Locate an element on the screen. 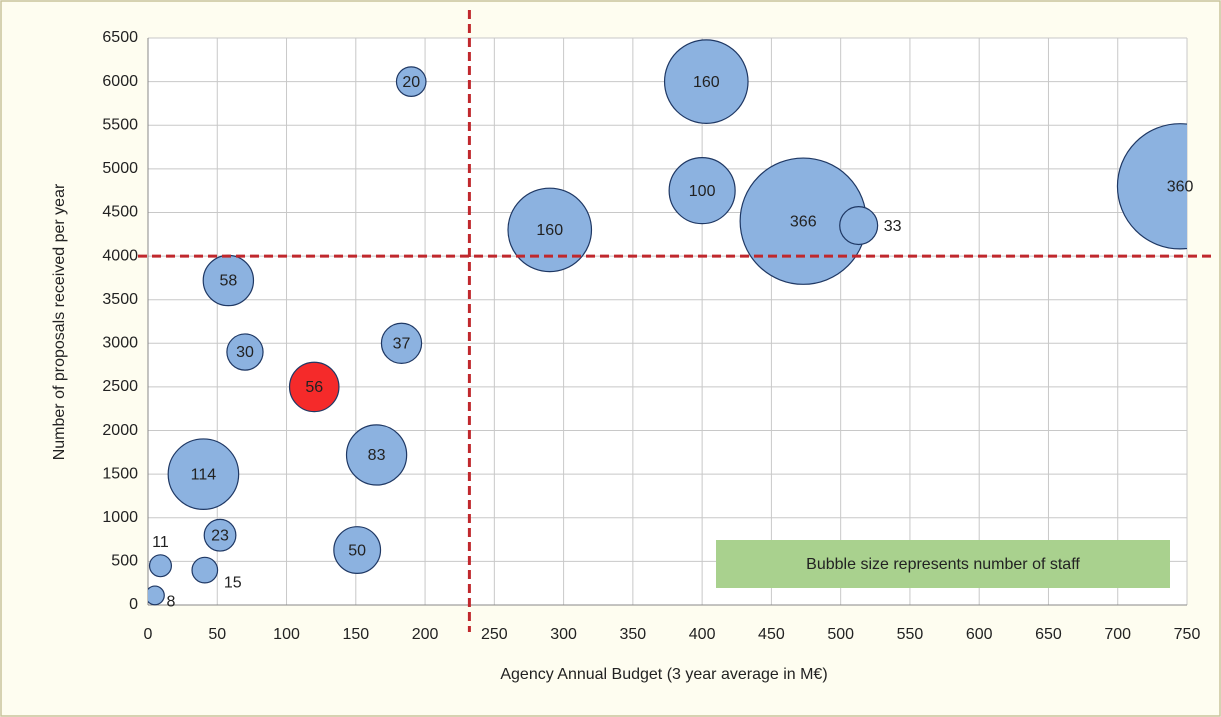 This screenshot has width=1221, height=717. bubble-label: 30 is located at coordinates (245, 352).